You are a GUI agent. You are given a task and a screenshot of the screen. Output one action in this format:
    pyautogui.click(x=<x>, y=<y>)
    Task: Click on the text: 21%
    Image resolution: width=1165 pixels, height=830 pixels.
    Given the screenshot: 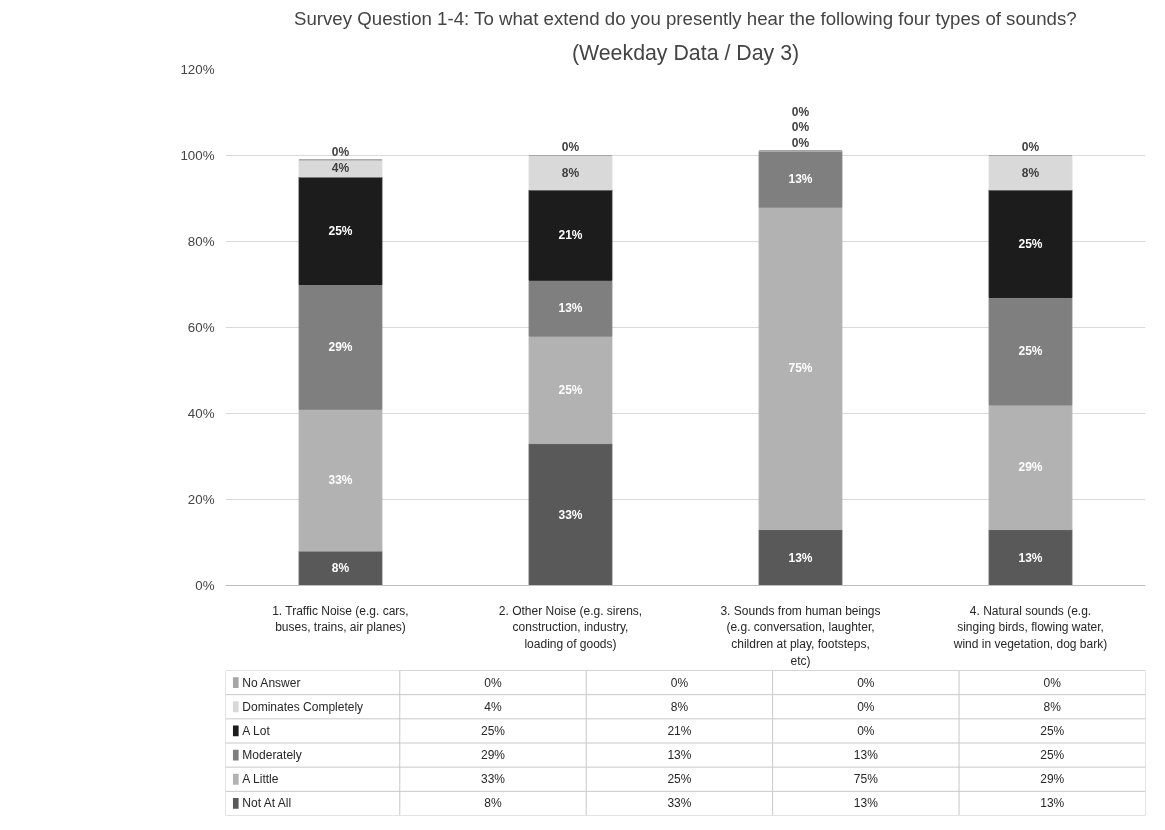 What is the action you would take?
    pyautogui.click(x=679, y=730)
    